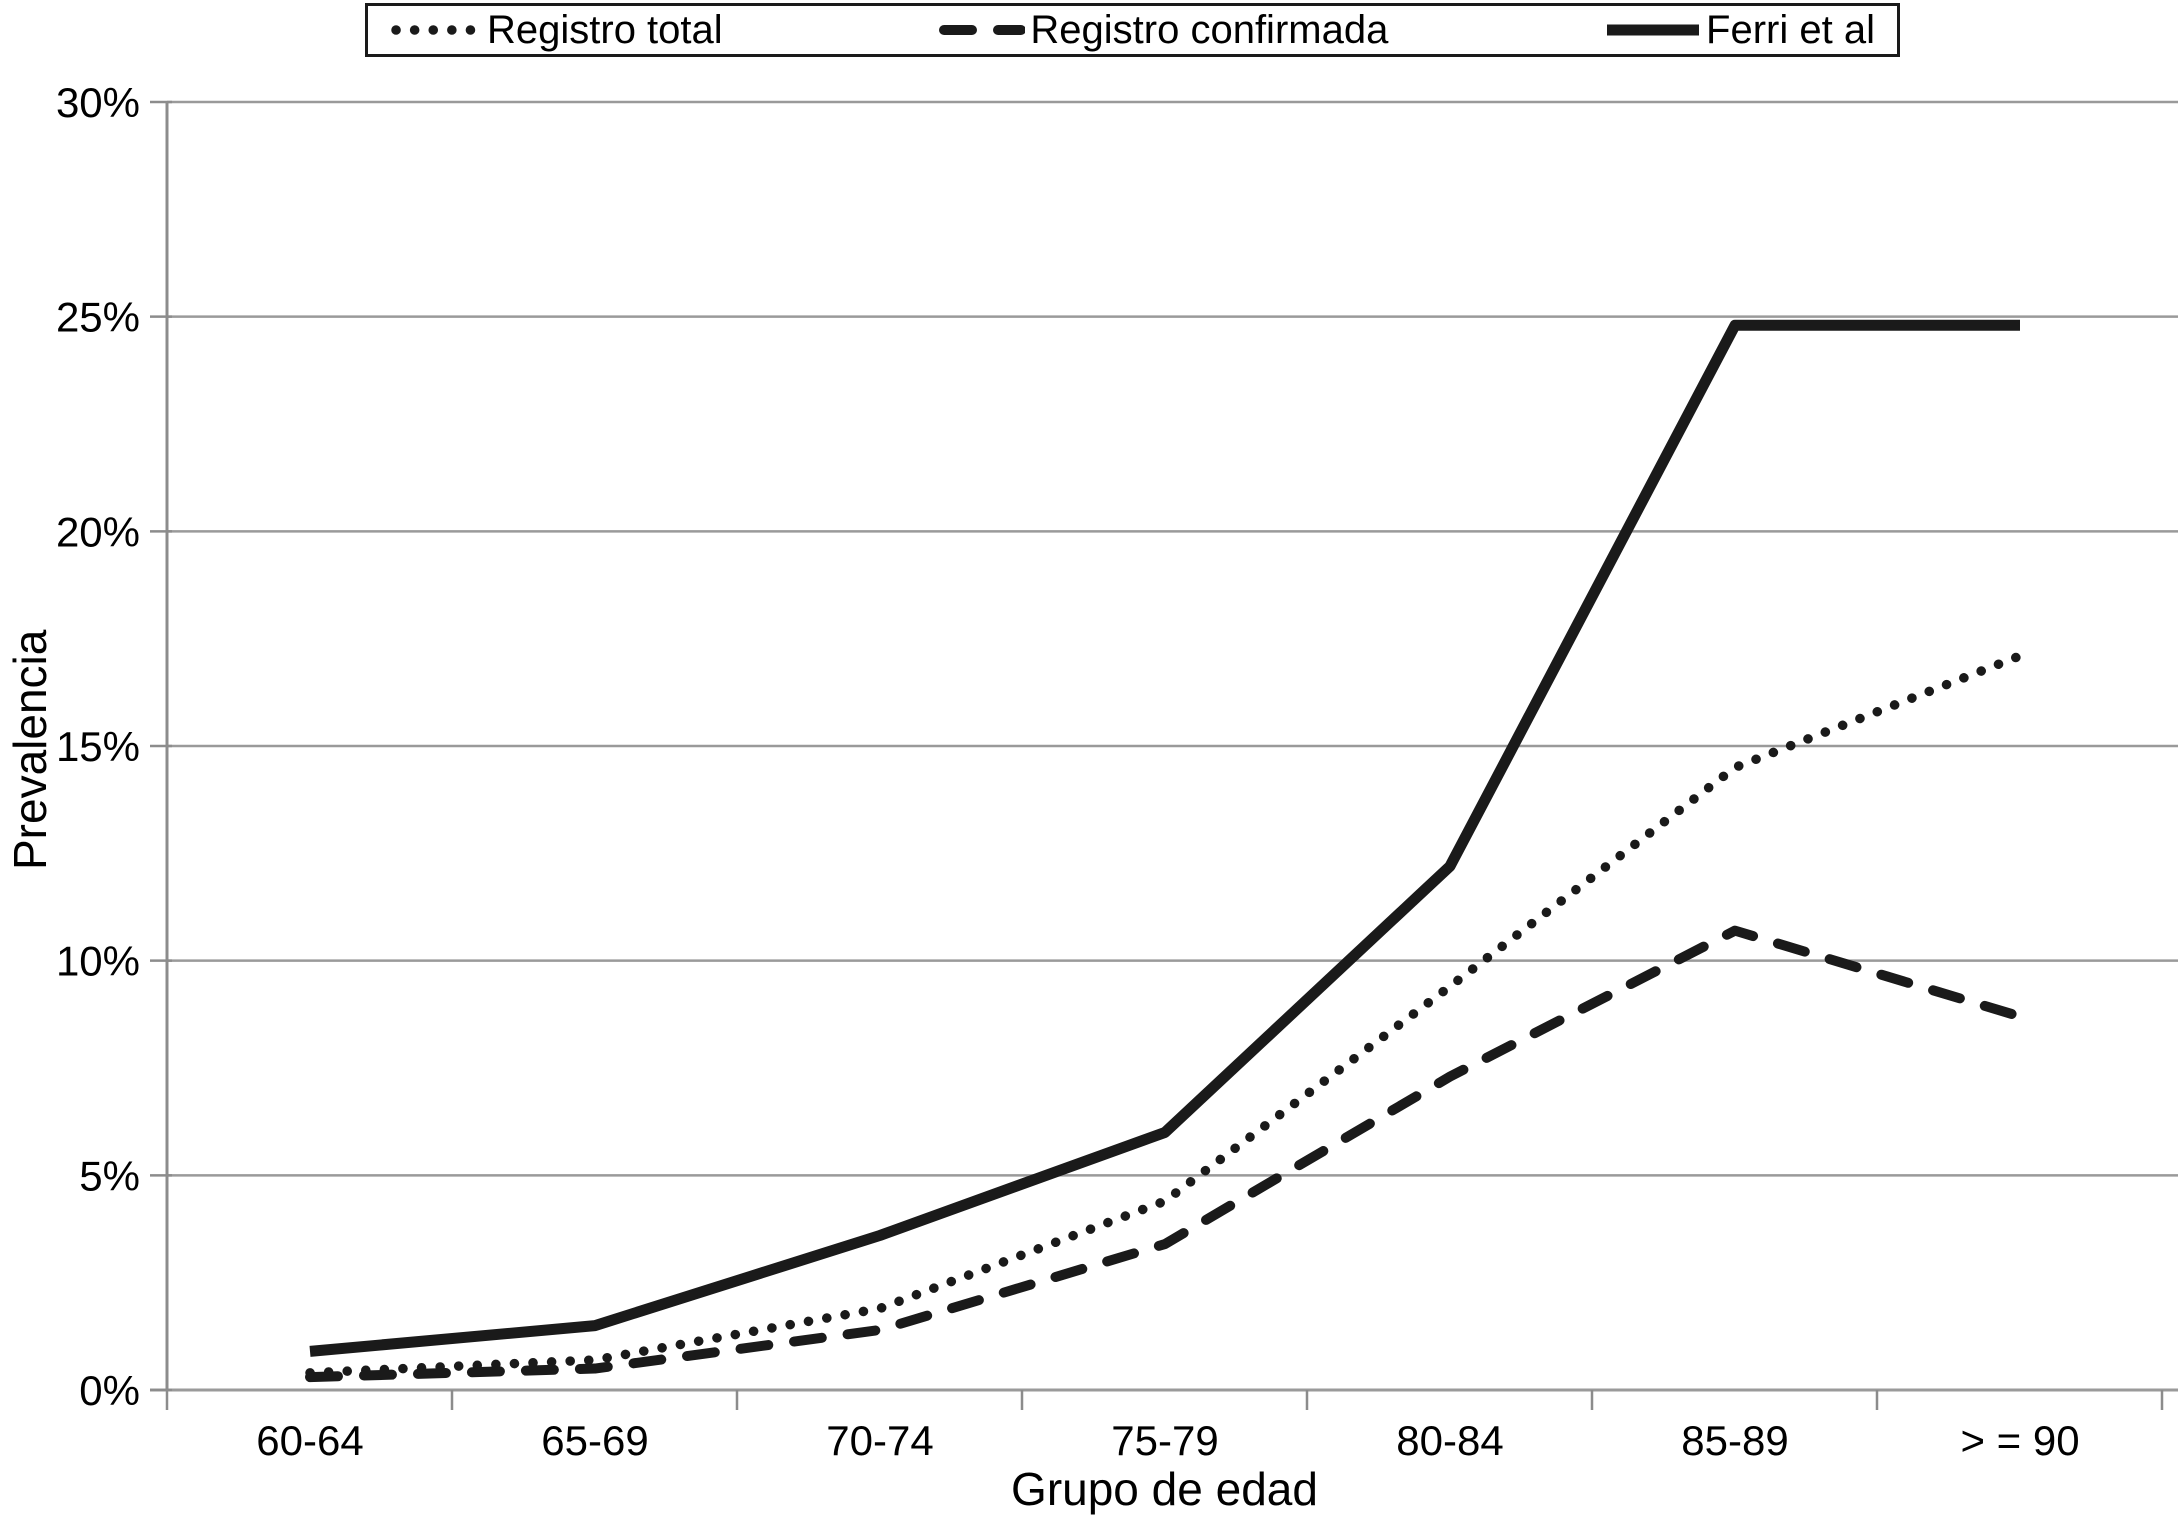  What do you see at coordinates (98, 317) in the screenshot?
I see `y-tick-label: 25%` at bounding box center [98, 317].